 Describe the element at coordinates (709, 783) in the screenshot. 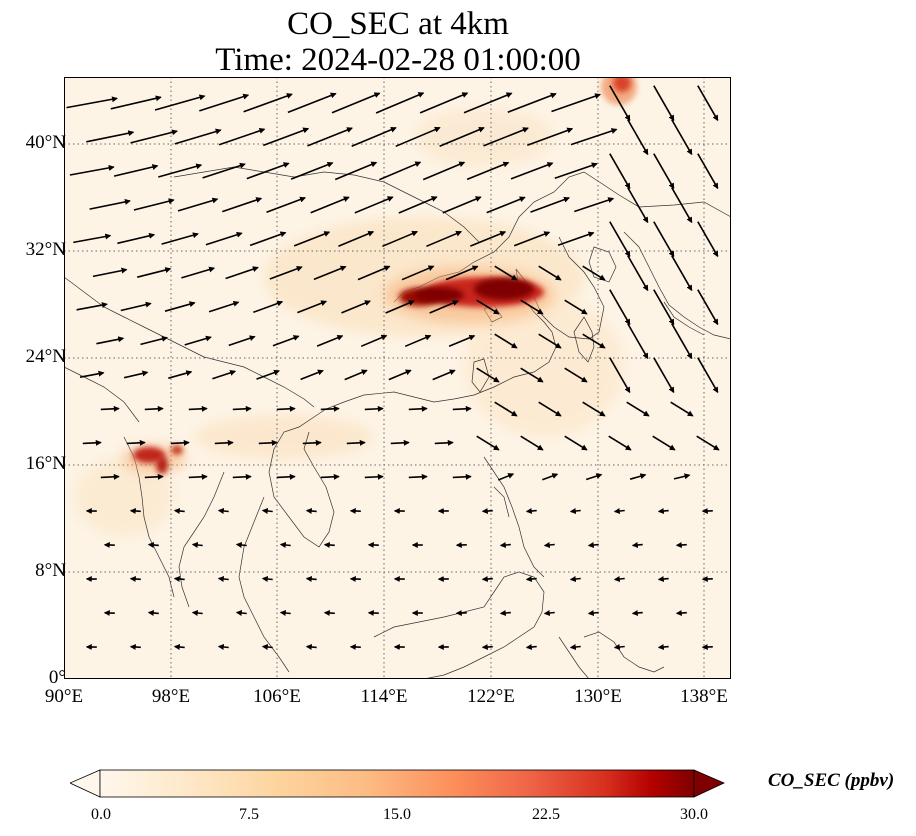

I see `colorbar-extend-max` at that location.